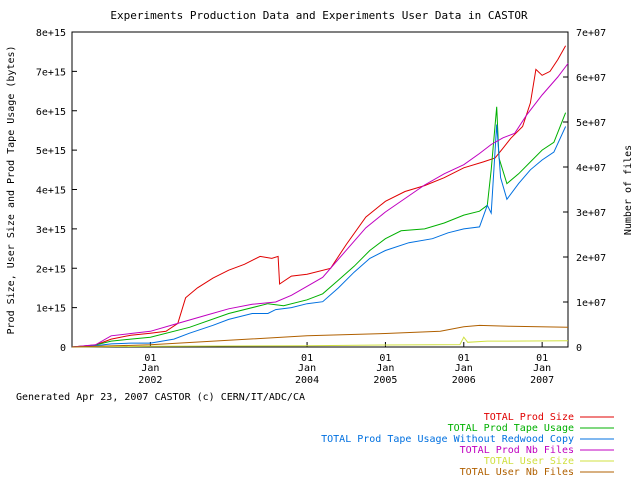 This screenshot has width=640, height=480. Describe the element at coordinates (584, 191) in the screenshot. I see `right-axis-ticks: 0 1e+07 2e+07 3e+07 4e+07 5e+07 6e+07 7e+07` at that location.